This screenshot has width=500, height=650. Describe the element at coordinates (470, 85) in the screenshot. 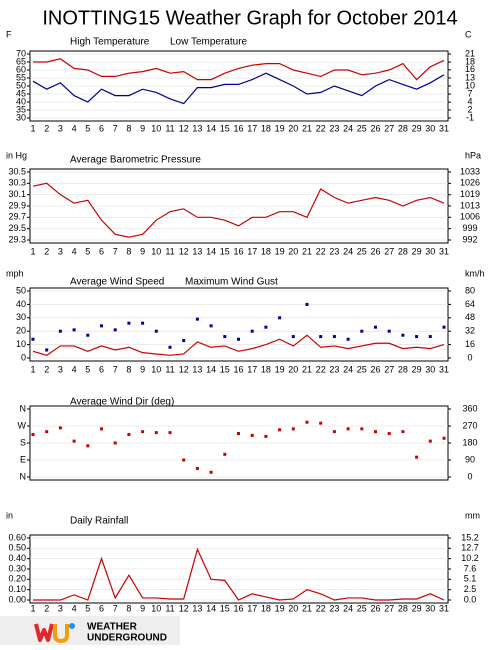

I see `y2-tick-label: 10` at that location.